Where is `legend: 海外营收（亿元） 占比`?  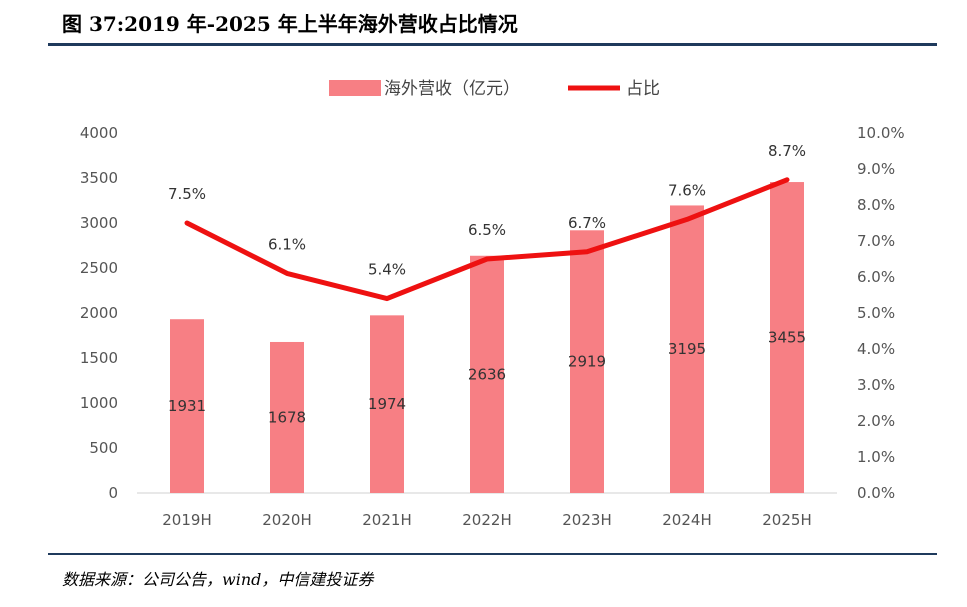
legend: 海外营收（亿元） 占比 is located at coordinates (494, 89).